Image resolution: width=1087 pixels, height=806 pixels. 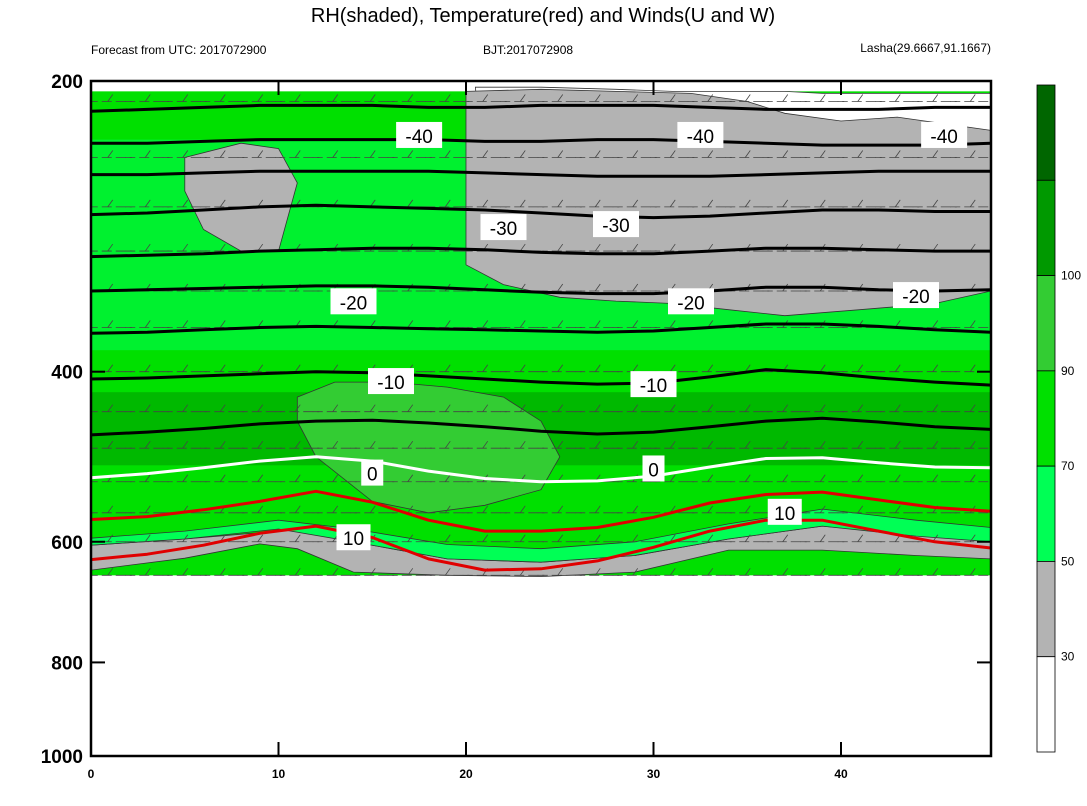 What do you see at coordinates (1068, 371) in the screenshot?
I see `colorbar-label: 90` at bounding box center [1068, 371].